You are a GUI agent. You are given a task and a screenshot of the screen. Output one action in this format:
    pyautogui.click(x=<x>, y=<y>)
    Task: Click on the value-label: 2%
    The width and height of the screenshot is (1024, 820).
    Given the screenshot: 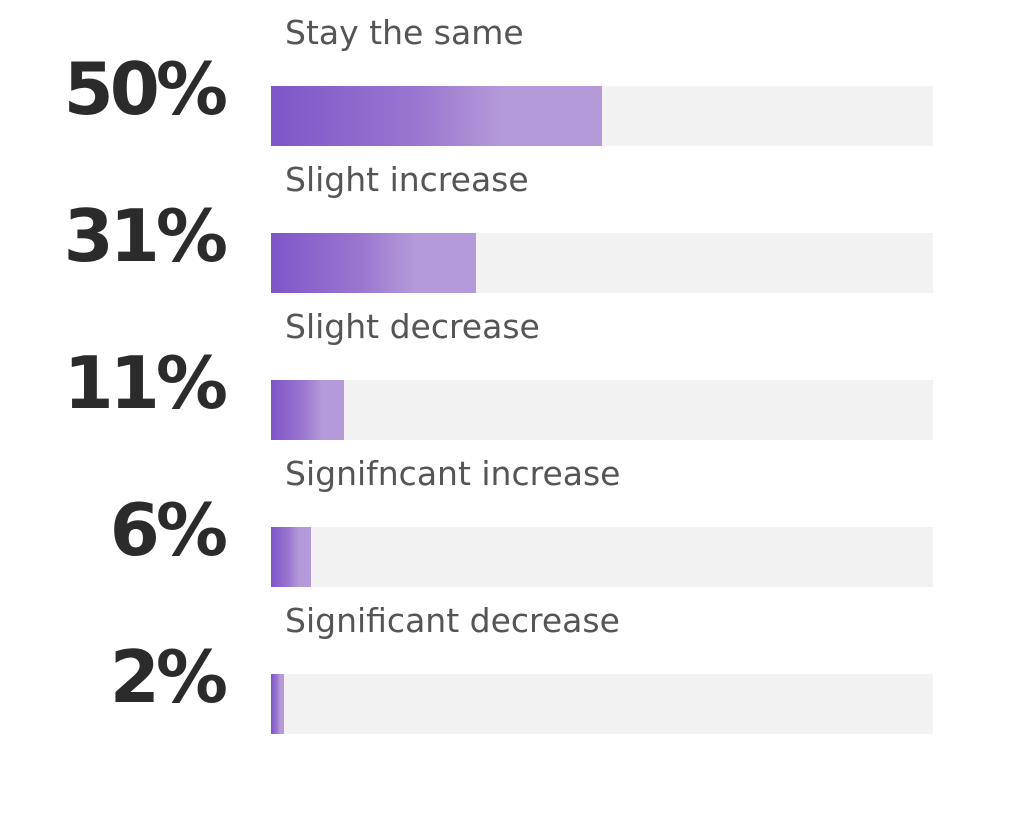 What is the action you would take?
    pyautogui.click(x=168, y=677)
    